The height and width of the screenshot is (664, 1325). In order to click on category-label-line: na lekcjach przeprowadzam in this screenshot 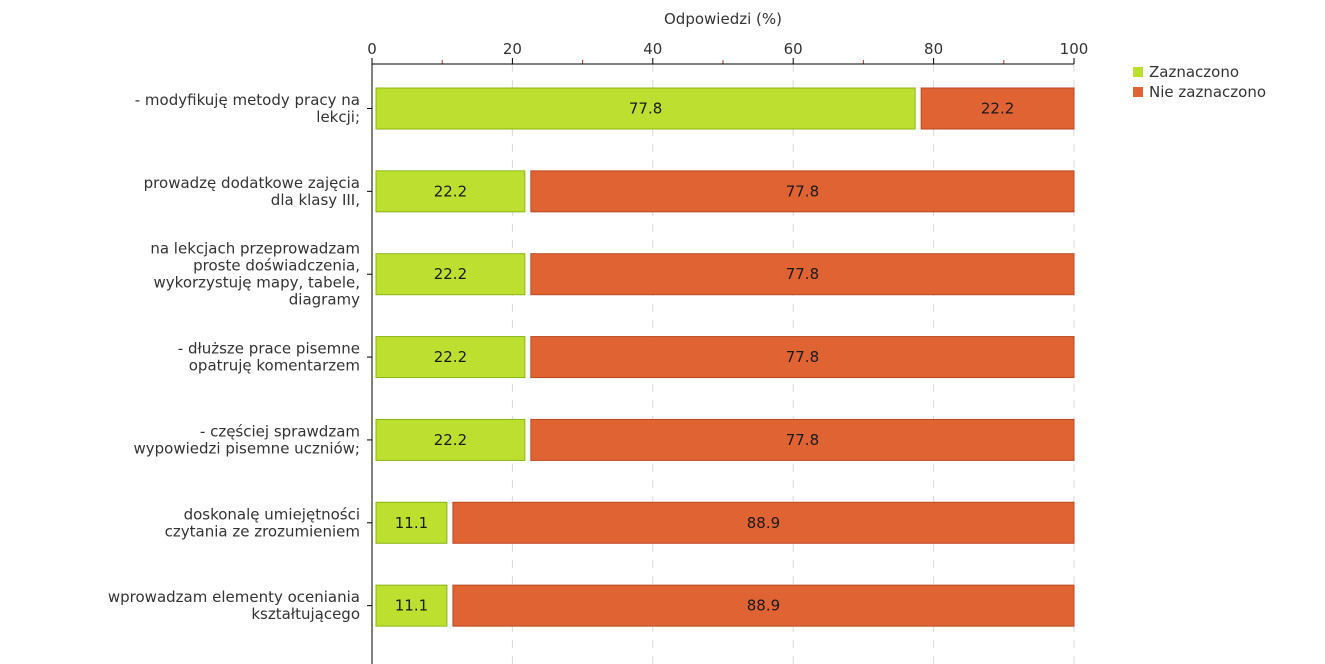, I will do `click(255, 249)`.